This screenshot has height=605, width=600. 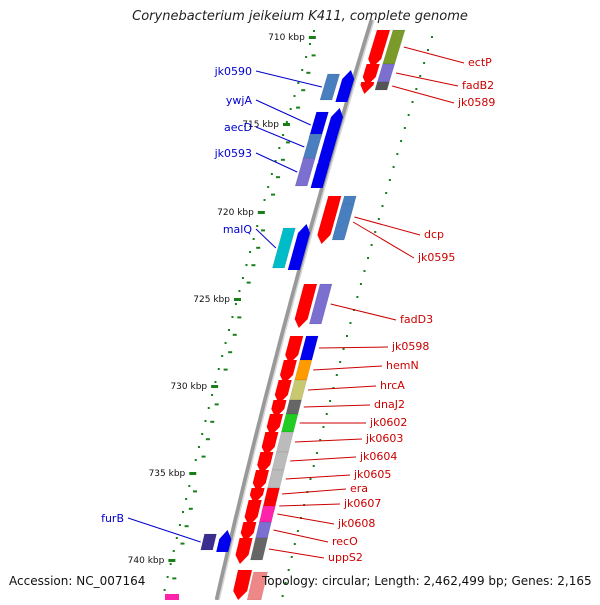 I want to click on reverse-gene-label: hemN, so click(x=402, y=365).